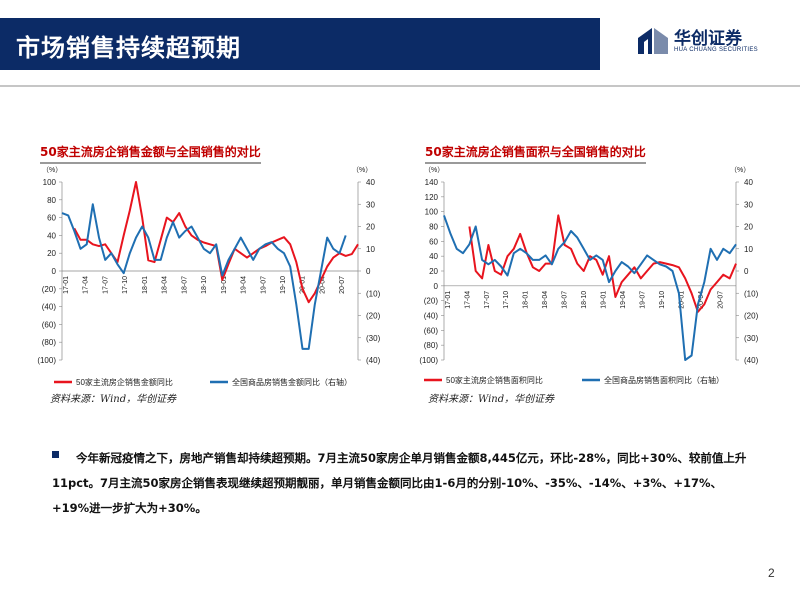 This screenshot has height=600, width=800. Describe the element at coordinates (740, 170) in the screenshot. I see `chart-2-right-unit: （%）` at that location.